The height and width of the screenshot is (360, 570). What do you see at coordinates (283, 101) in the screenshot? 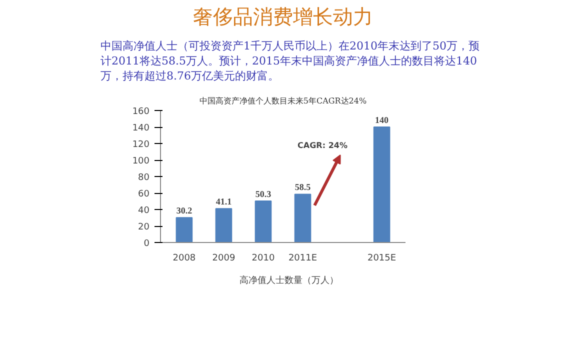
I see `chart-subtitle: 中国高资产净值个人数目未来5年CAGR达24%` at bounding box center [283, 101].